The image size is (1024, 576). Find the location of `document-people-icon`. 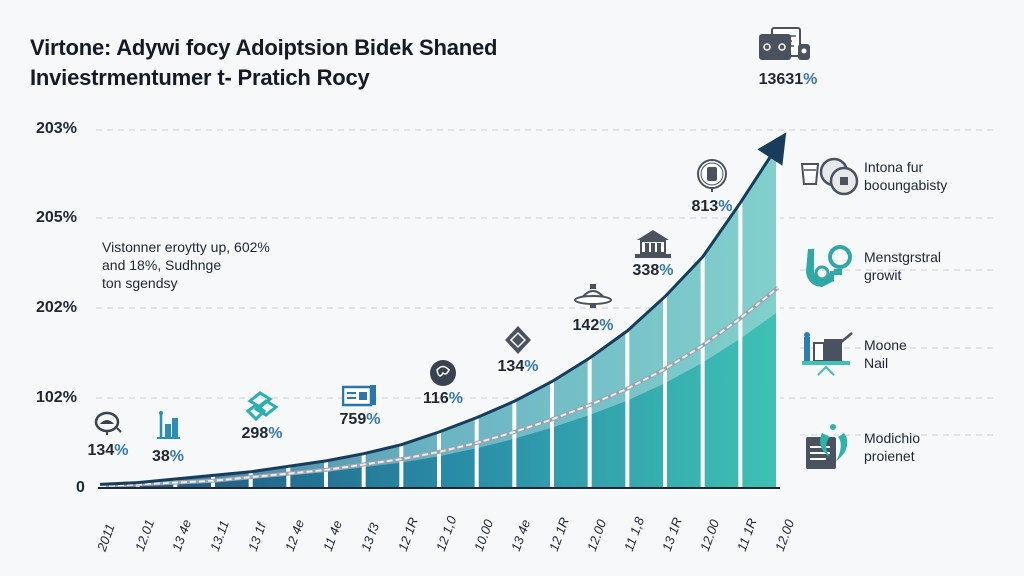

document-people-icon is located at coordinates (827, 446).